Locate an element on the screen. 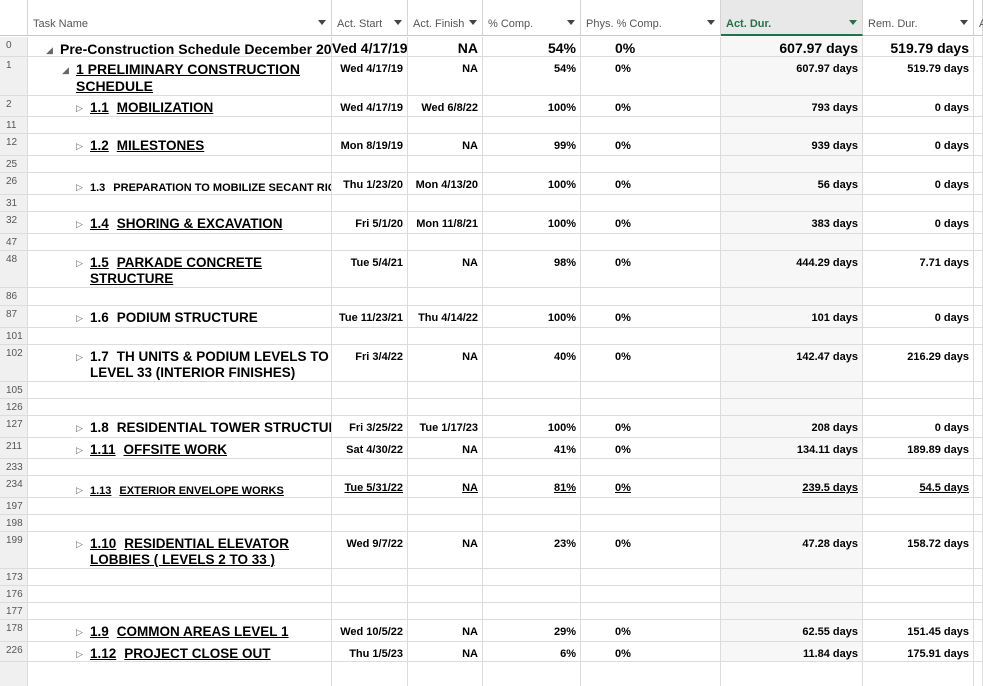 The height and width of the screenshot is (686, 983). cell-dur: 62.55 days is located at coordinates (792, 631).